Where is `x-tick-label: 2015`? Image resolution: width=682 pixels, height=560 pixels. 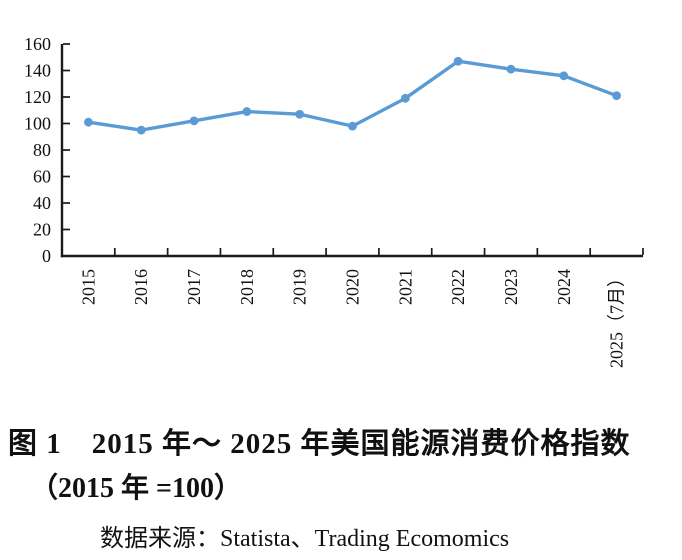 x-tick-label: 2015 is located at coordinates (88, 287).